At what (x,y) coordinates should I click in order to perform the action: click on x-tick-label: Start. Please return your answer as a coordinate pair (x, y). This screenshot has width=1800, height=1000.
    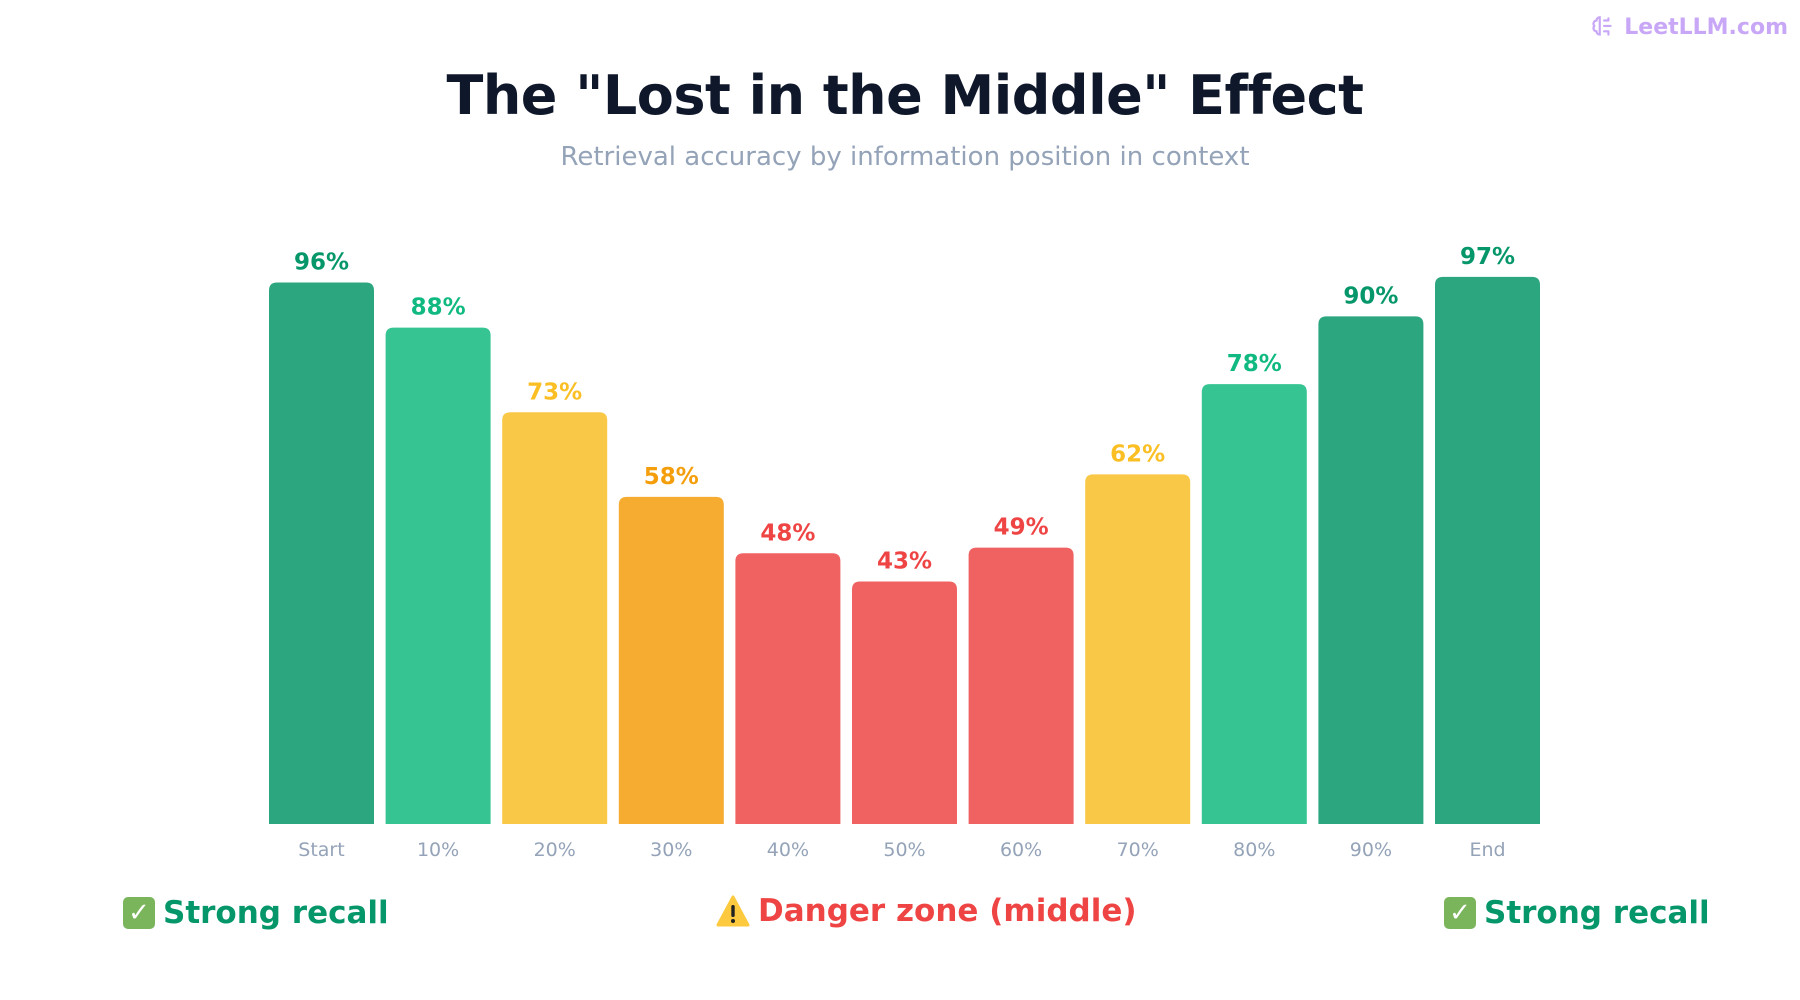
    Looking at the image, I should click on (321, 850).